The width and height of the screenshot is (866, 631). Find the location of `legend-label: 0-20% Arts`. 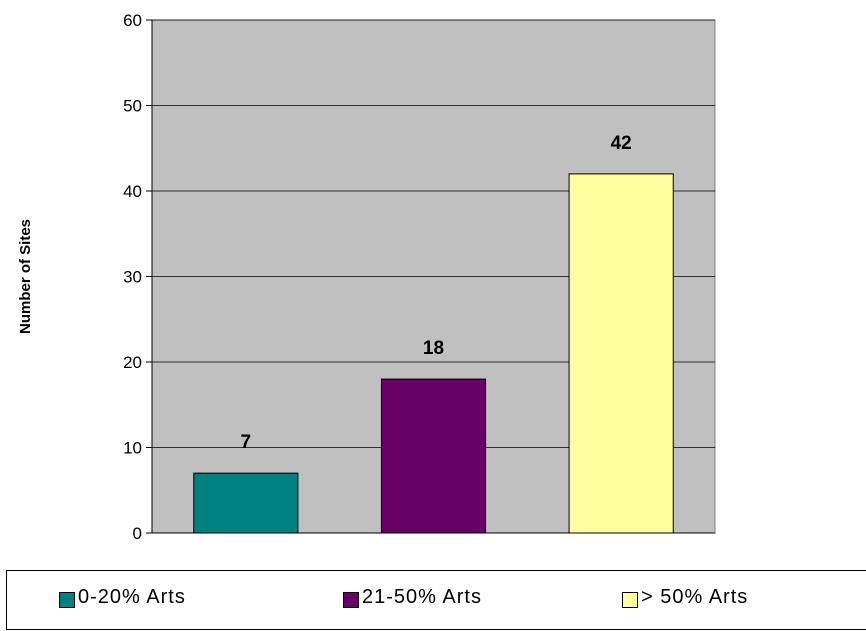

legend-label: 0-20% Arts is located at coordinates (132, 597).